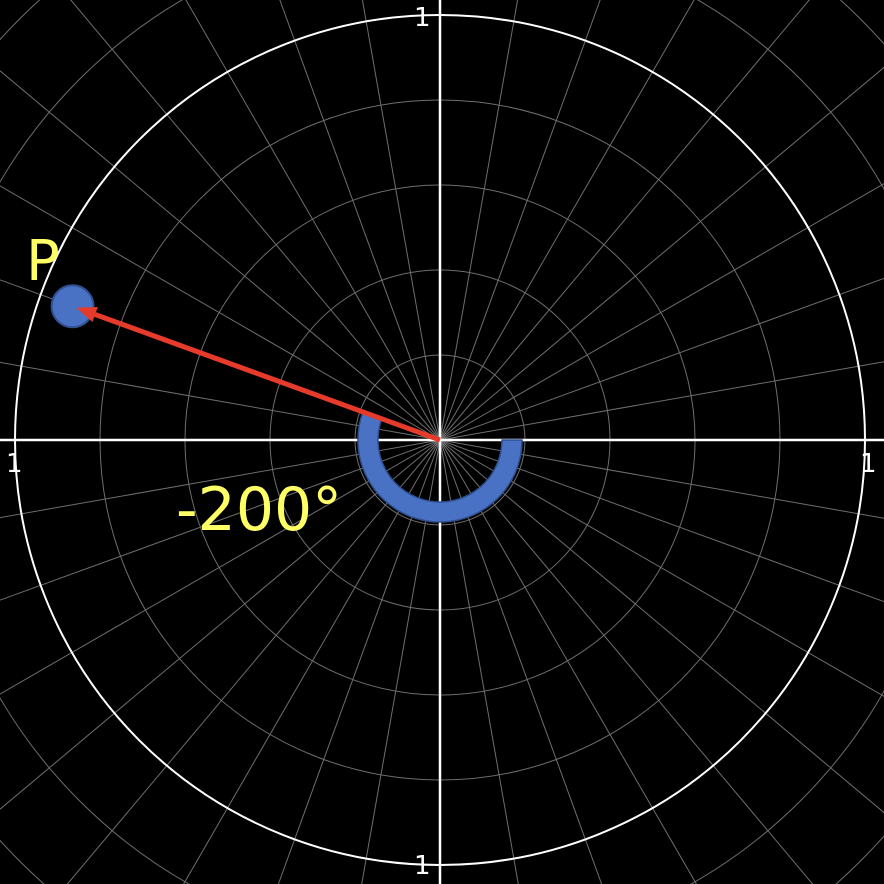 The height and width of the screenshot is (884, 884). What do you see at coordinates (43, 261) in the screenshot?
I see `point-label: P` at bounding box center [43, 261].